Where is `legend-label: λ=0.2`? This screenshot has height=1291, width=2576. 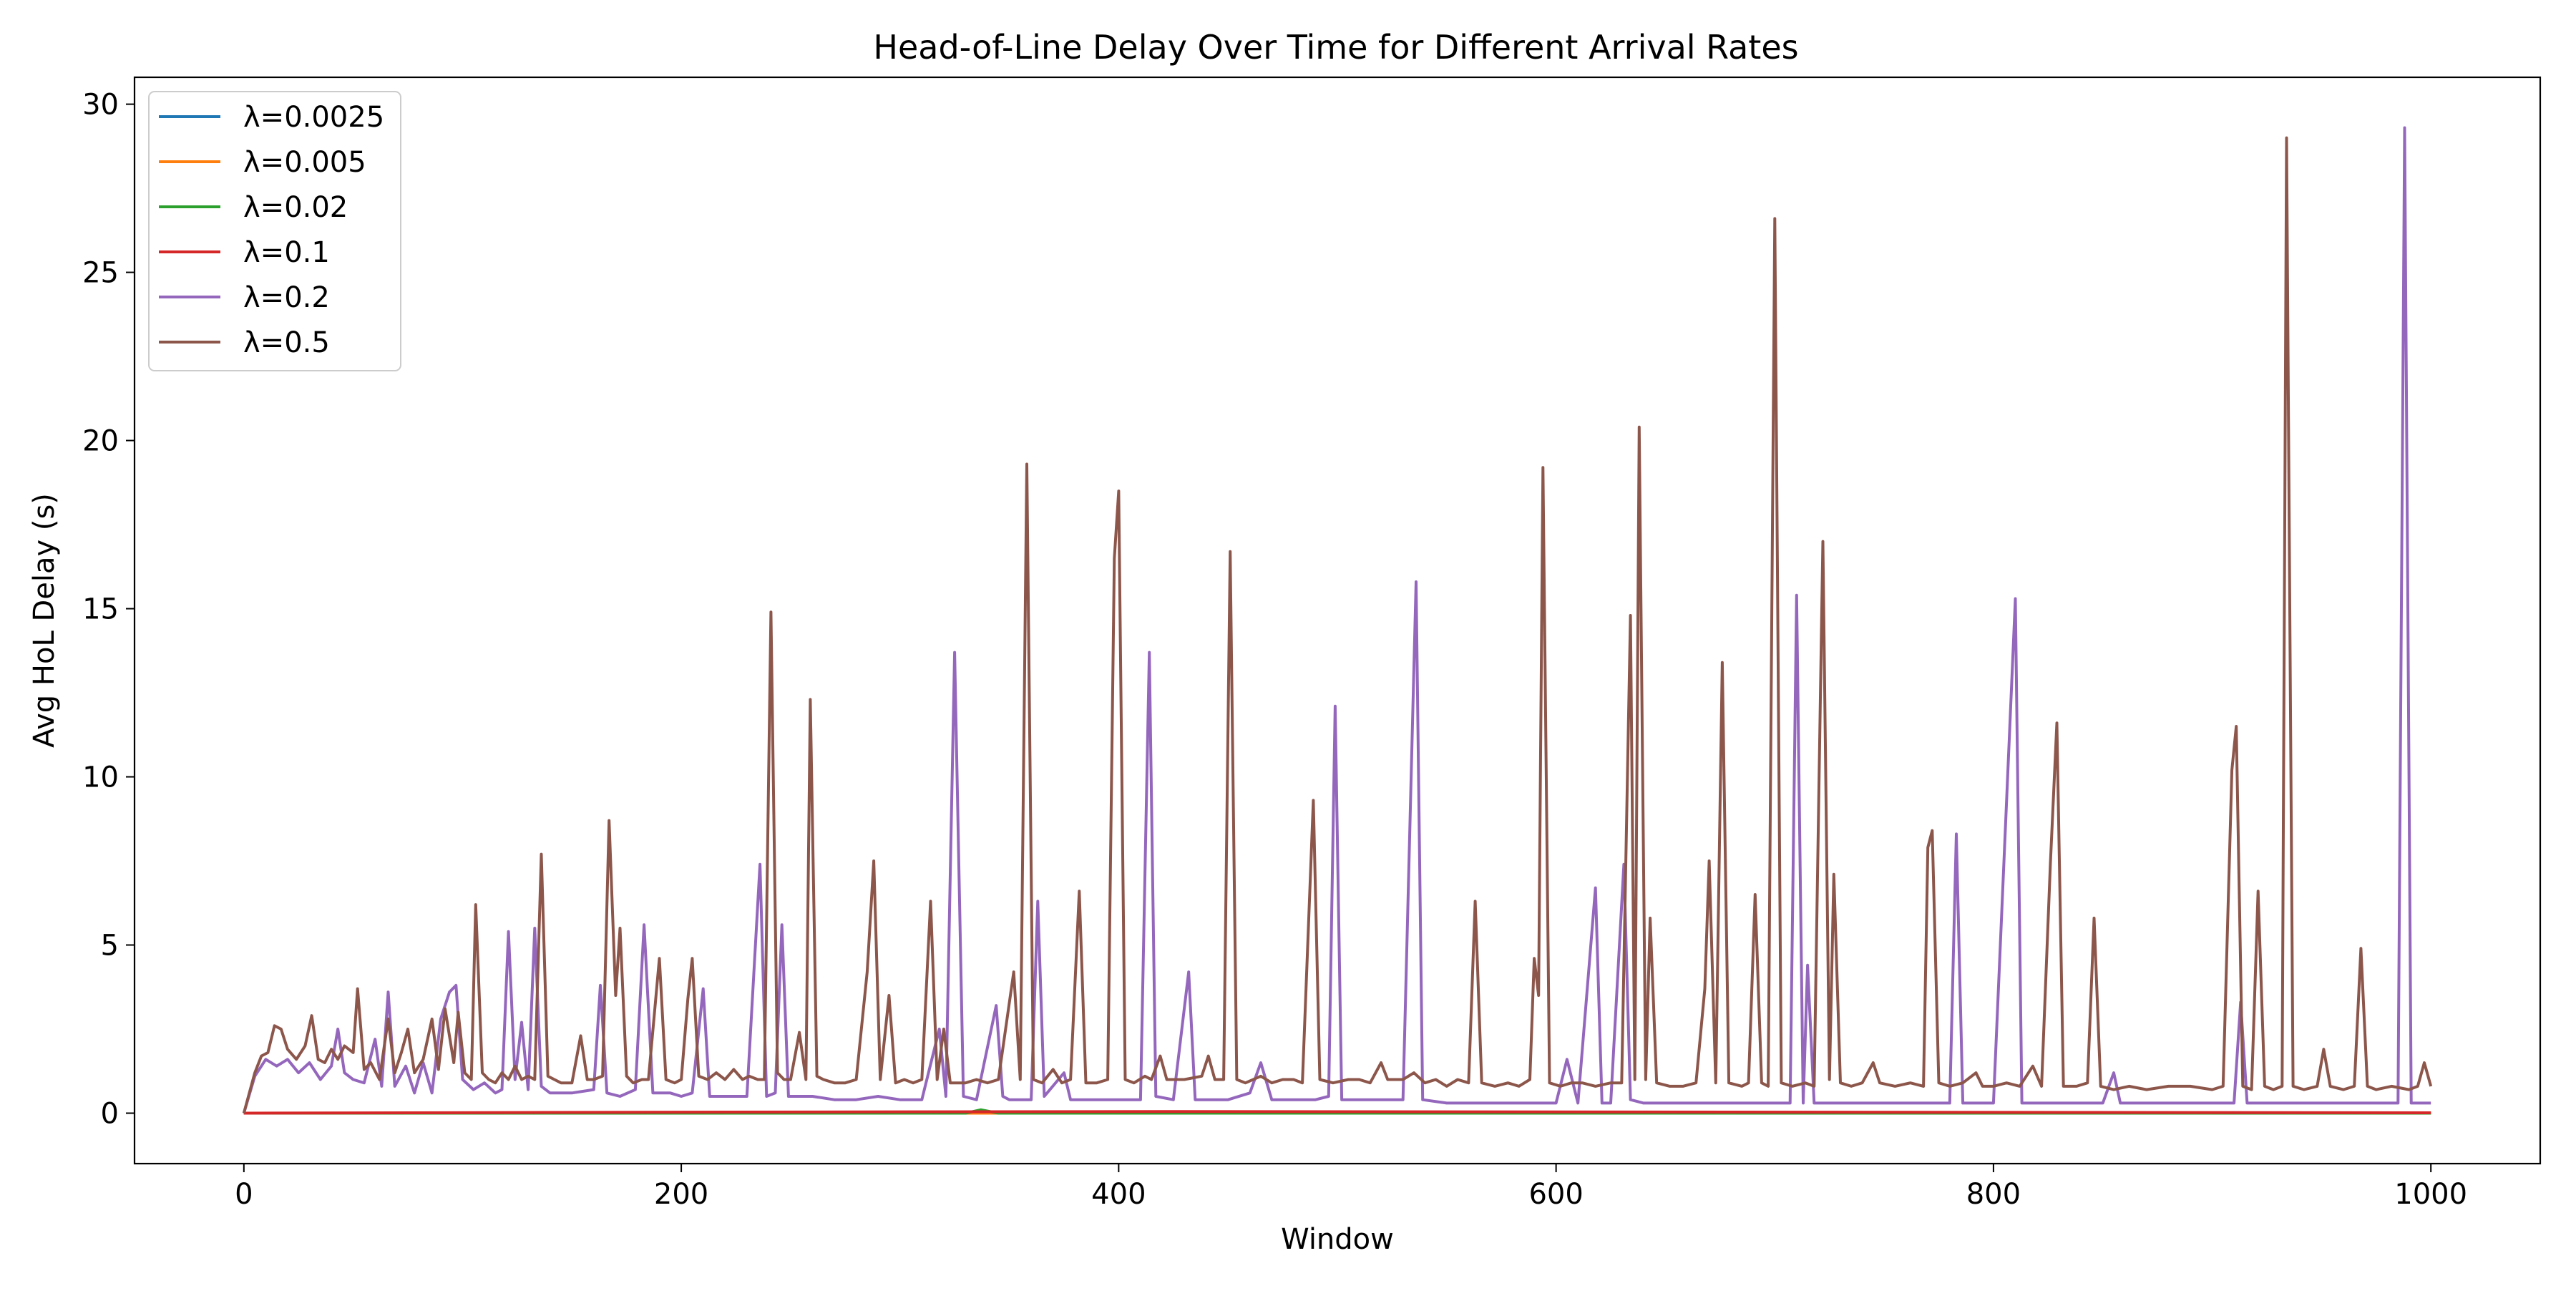
legend-label: λ=0.2 is located at coordinates (286, 297).